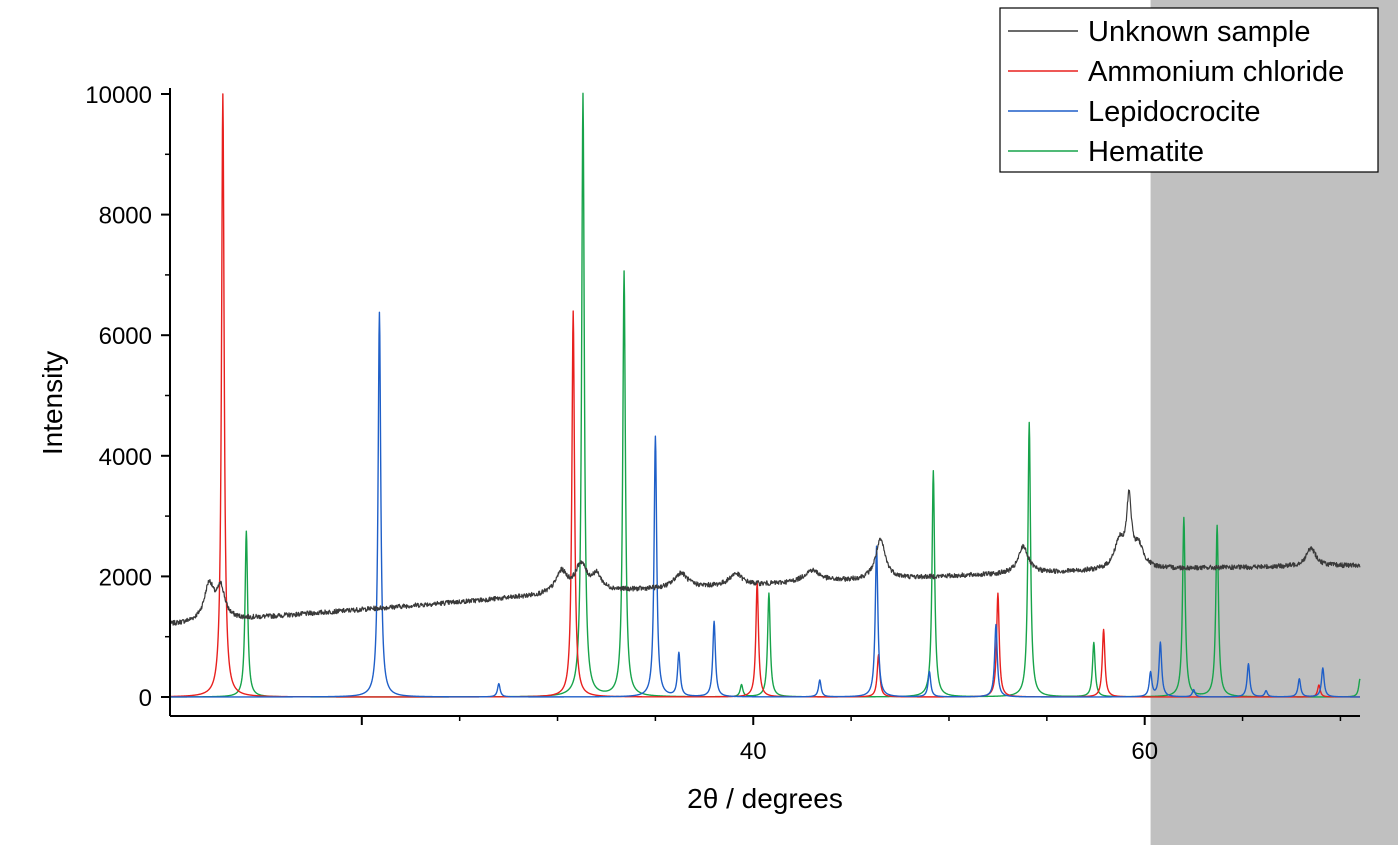 The width and height of the screenshot is (1398, 845). What do you see at coordinates (52, 403) in the screenshot?
I see `y-axis-title: Intensity` at bounding box center [52, 403].